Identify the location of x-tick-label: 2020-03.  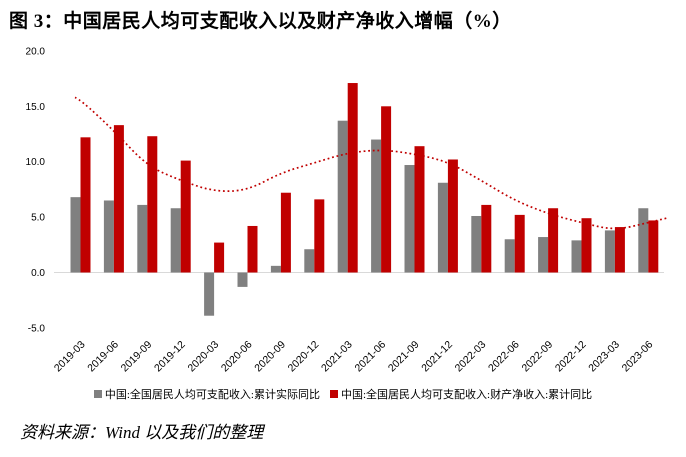
(203, 357).